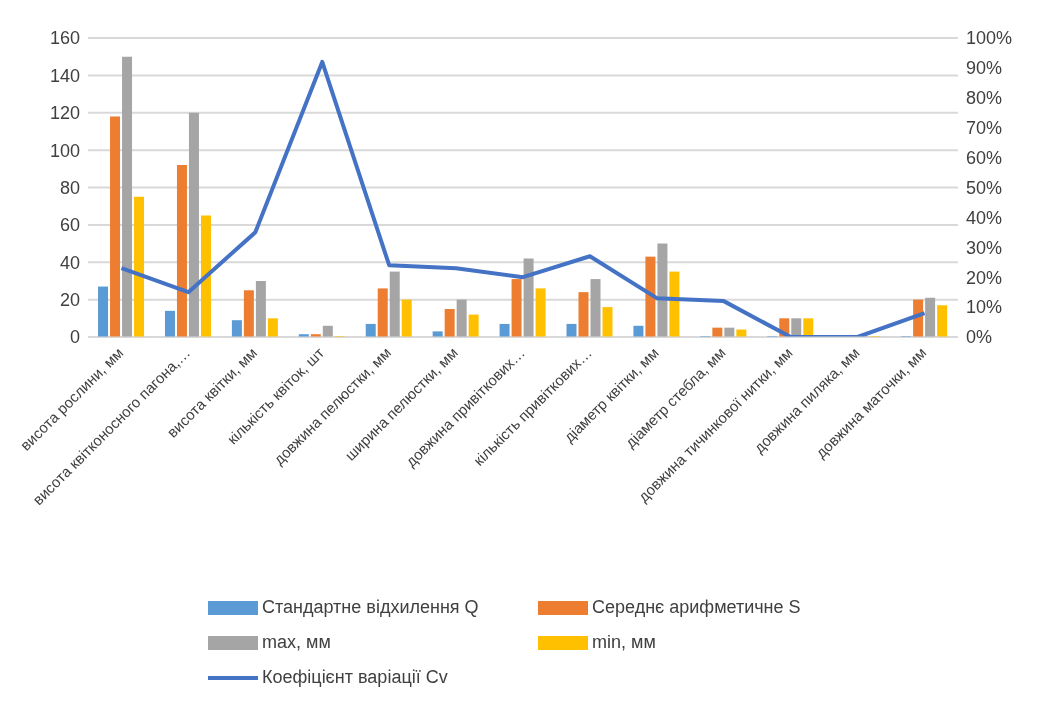  Describe the element at coordinates (624, 642) in the screenshot. I see `legend-label: min, мм` at that location.